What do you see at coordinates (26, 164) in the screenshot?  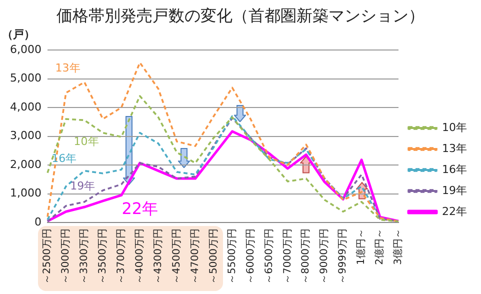 I see `y-tick-label: 2,000` at bounding box center [26, 164].